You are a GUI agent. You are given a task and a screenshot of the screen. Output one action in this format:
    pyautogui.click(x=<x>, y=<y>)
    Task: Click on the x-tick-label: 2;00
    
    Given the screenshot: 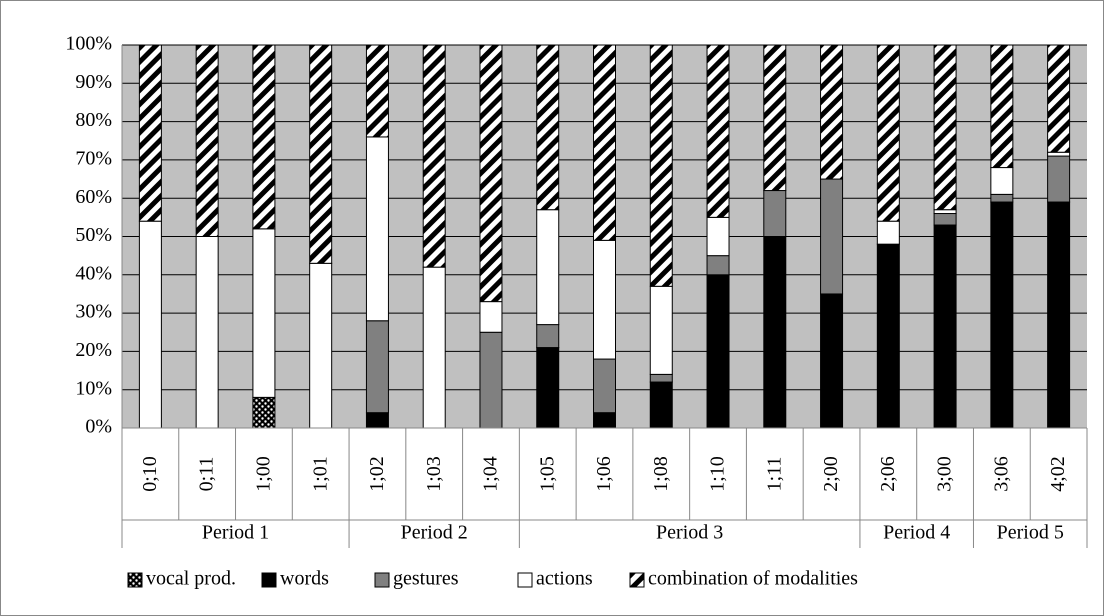 What is the action you would take?
    pyautogui.click(x=831, y=474)
    